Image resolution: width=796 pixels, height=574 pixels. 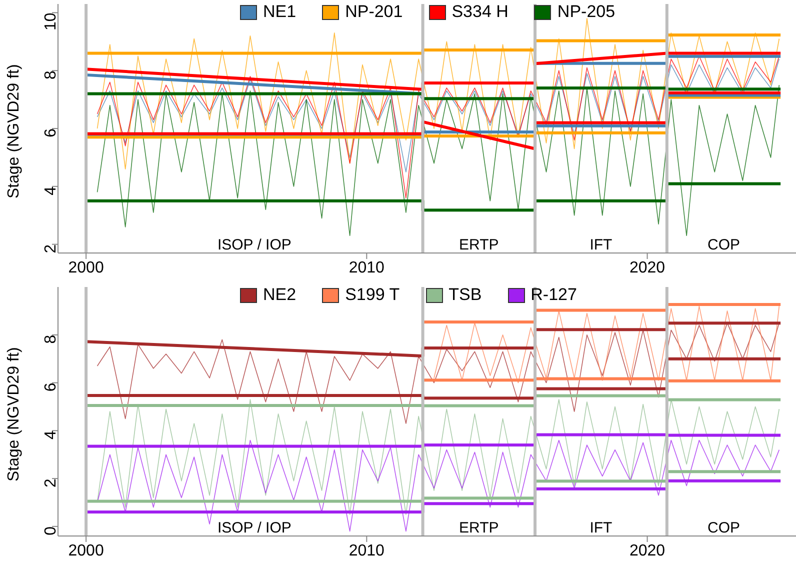 I want to click on legend-label: S334 H, so click(x=480, y=12).